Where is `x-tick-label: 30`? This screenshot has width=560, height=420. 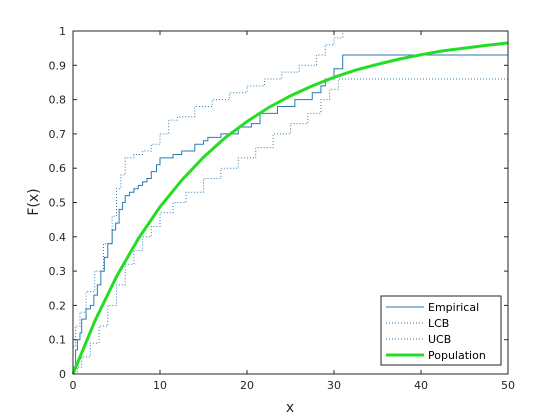 x-tick-label: 30 is located at coordinates (334, 385).